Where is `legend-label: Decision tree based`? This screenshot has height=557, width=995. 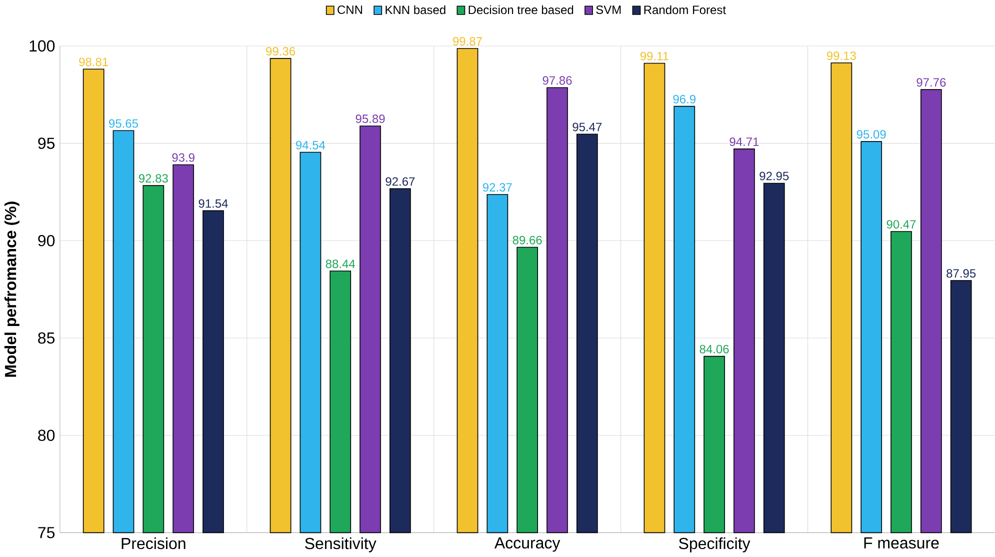
legend-label: Decision tree based is located at coordinates (521, 9).